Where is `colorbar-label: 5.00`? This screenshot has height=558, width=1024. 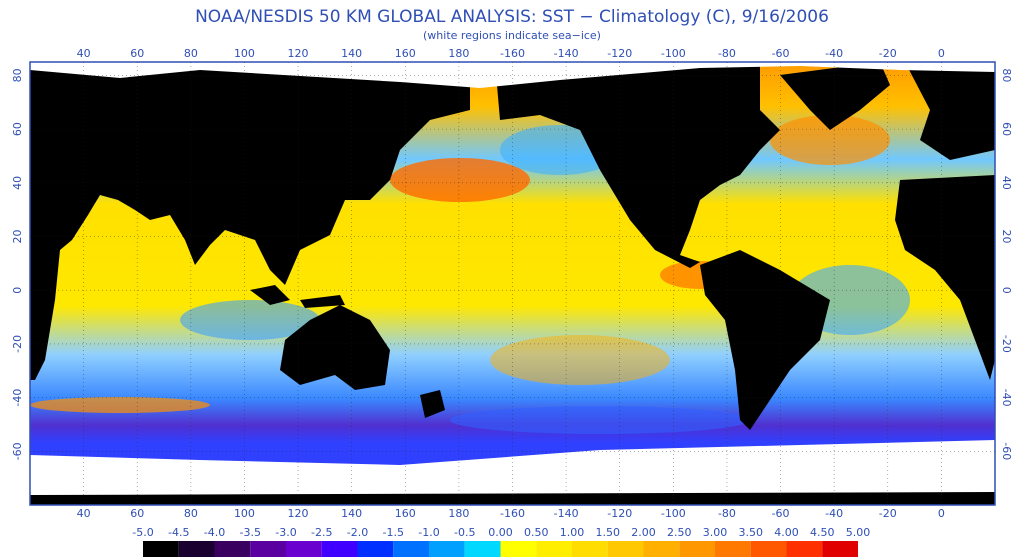
colorbar-label: 5.00 is located at coordinates (858, 532).